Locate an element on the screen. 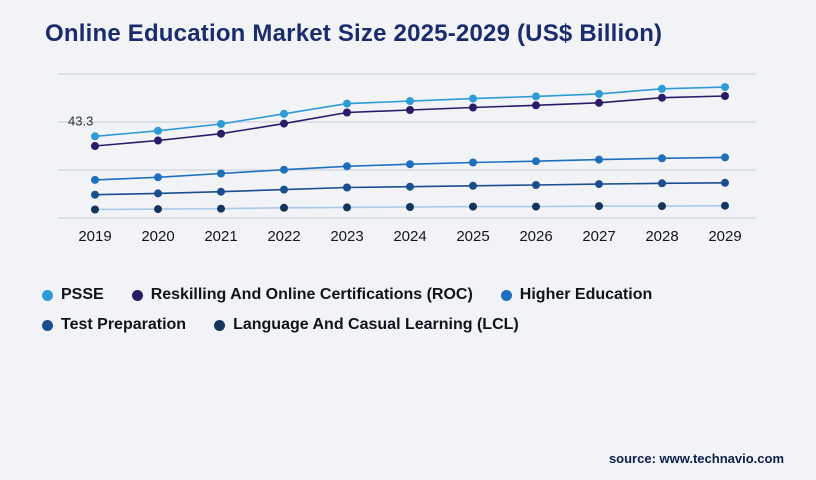 Image resolution: width=816 pixels, height=480 pixels. x-axis-label: 2029 is located at coordinates (724, 236).